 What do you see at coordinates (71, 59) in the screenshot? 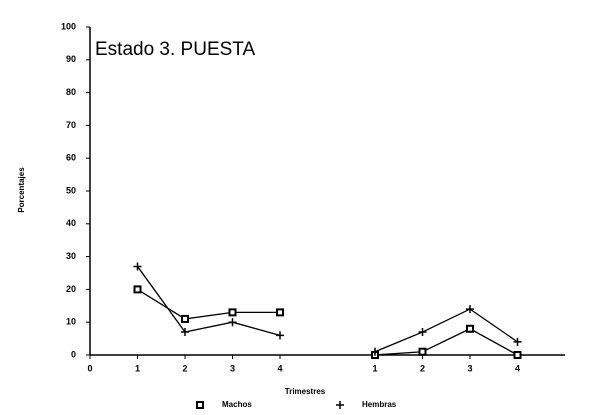
I see `y-tick-label: 90` at bounding box center [71, 59].